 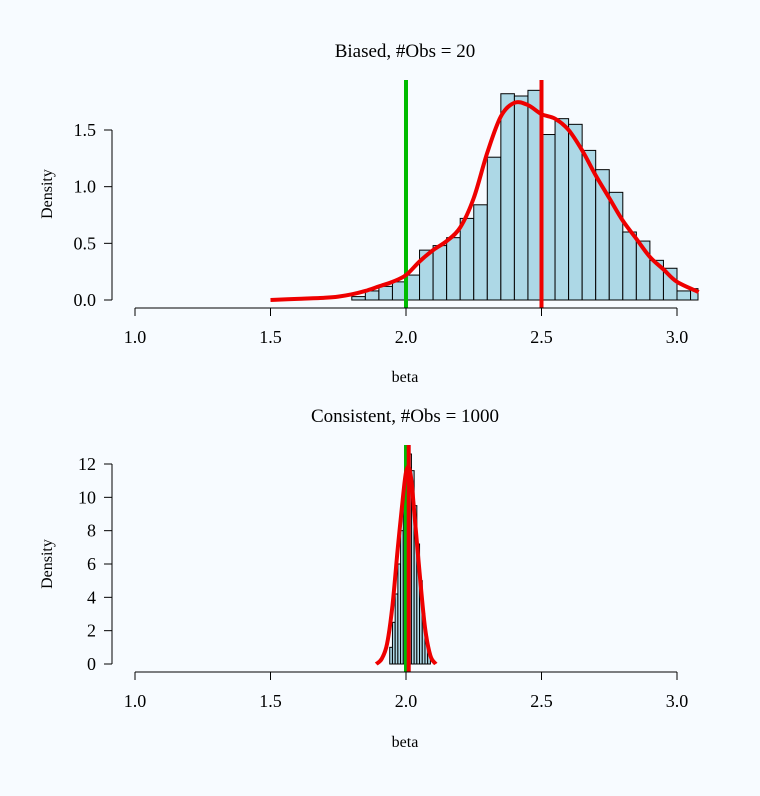 What do you see at coordinates (91, 531) in the screenshot?
I see `bottom-y-tick-label-4: 8` at bounding box center [91, 531].